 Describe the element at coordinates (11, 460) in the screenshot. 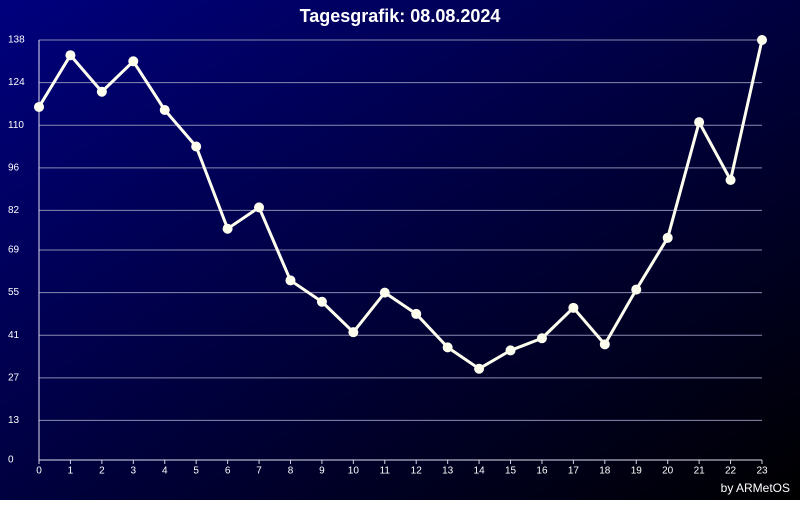

I see `y-tick-label: 0` at that location.